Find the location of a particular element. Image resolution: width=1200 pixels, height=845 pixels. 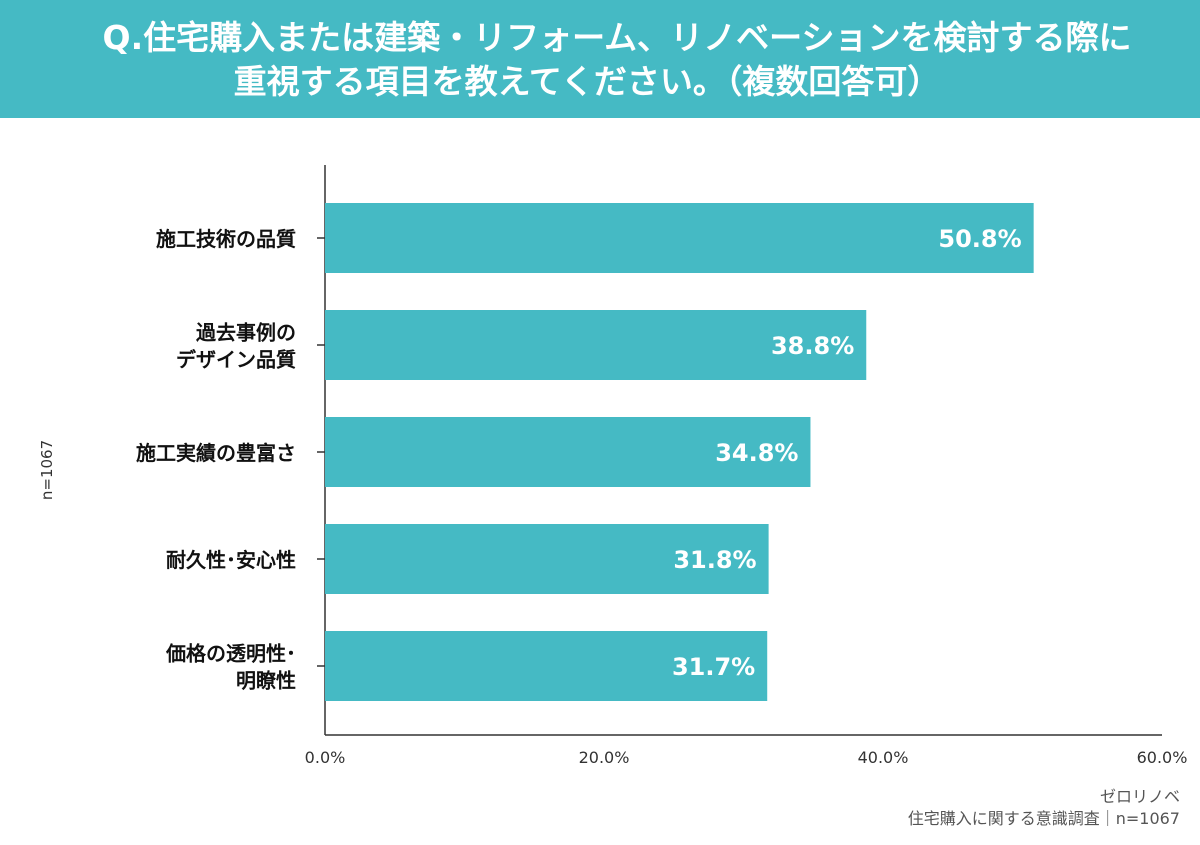

sample-size-label: n=1067 is located at coordinates (47, 470).